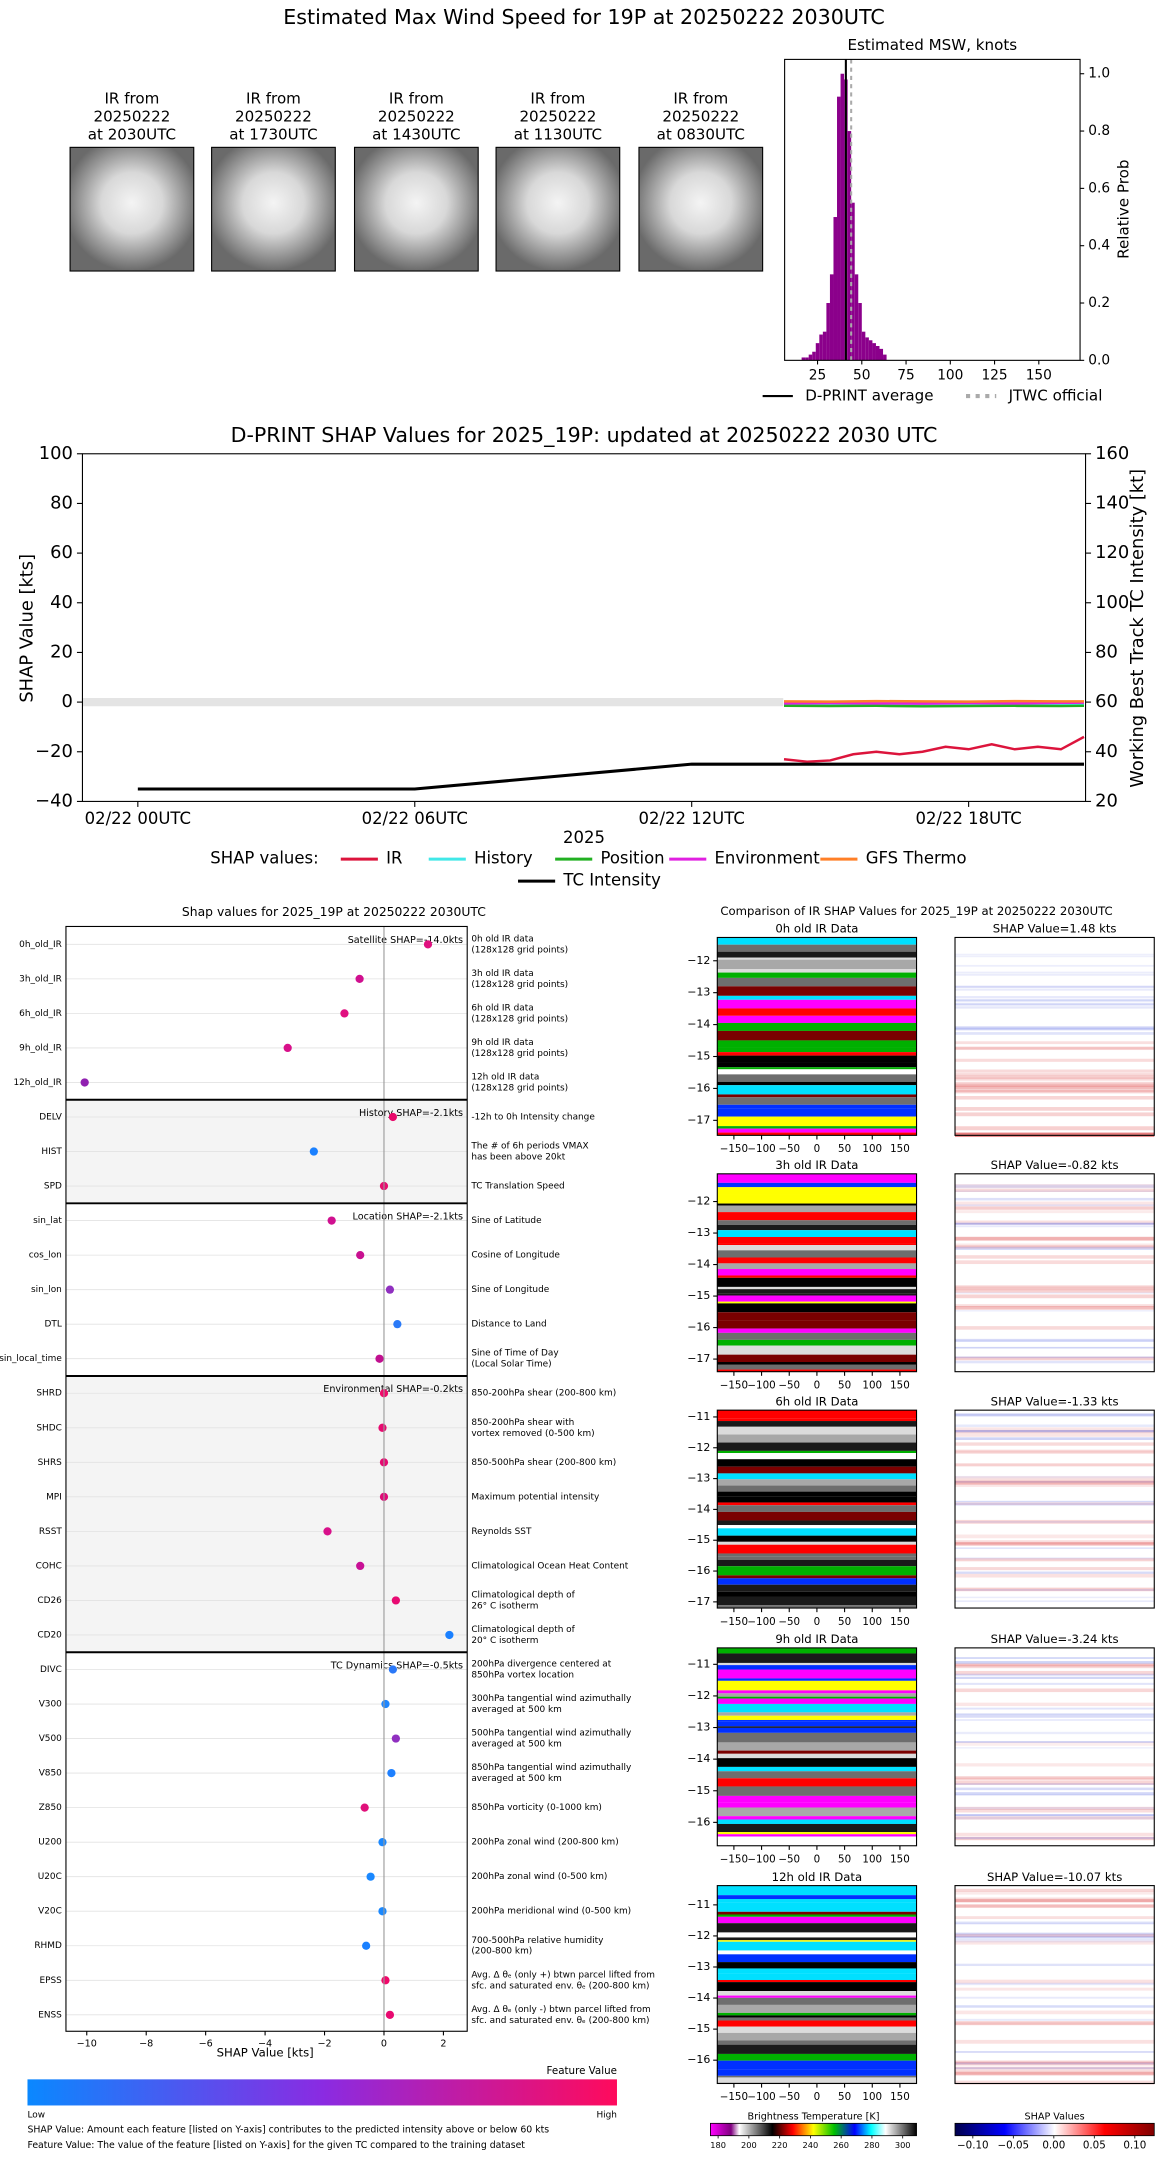 The width and height of the screenshot is (1168, 2158). Describe the element at coordinates (557, 99) in the screenshot. I see `thumbnail-label: IR from` at that location.